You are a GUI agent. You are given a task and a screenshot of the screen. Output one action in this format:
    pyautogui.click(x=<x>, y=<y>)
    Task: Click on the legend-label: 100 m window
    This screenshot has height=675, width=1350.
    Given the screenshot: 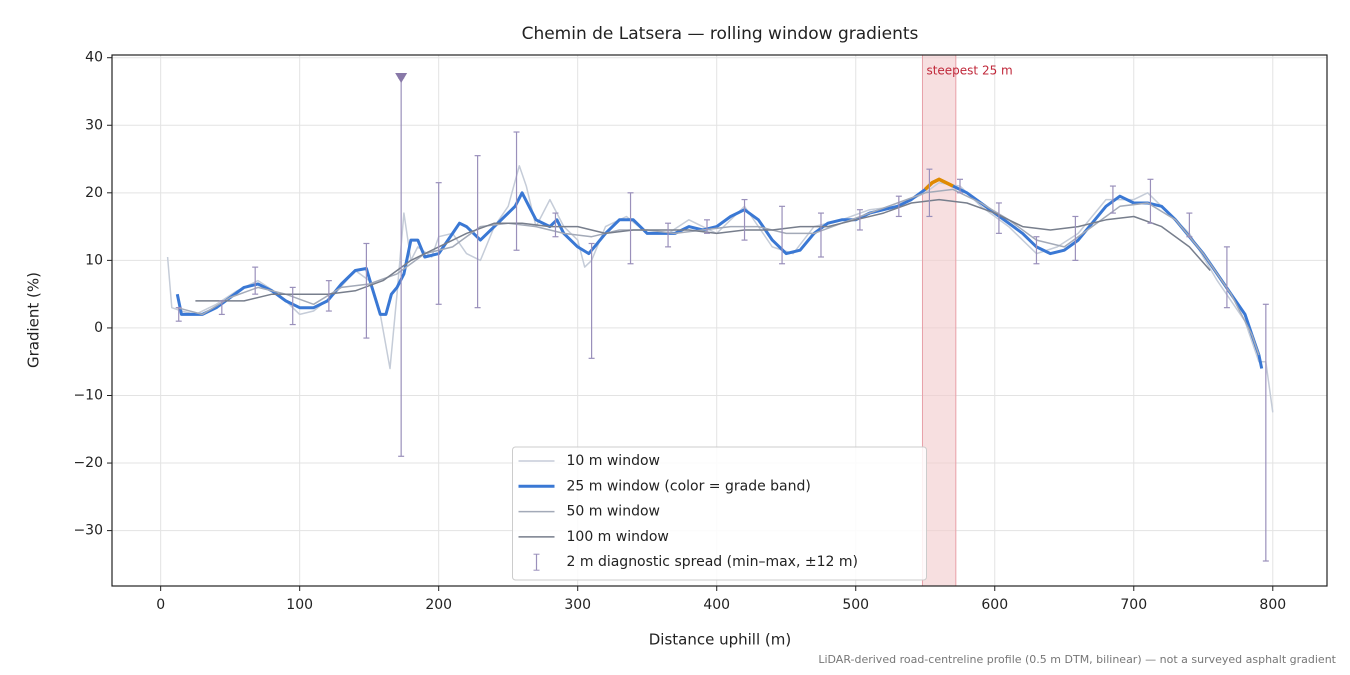 What is the action you would take?
    pyautogui.click(x=618, y=537)
    